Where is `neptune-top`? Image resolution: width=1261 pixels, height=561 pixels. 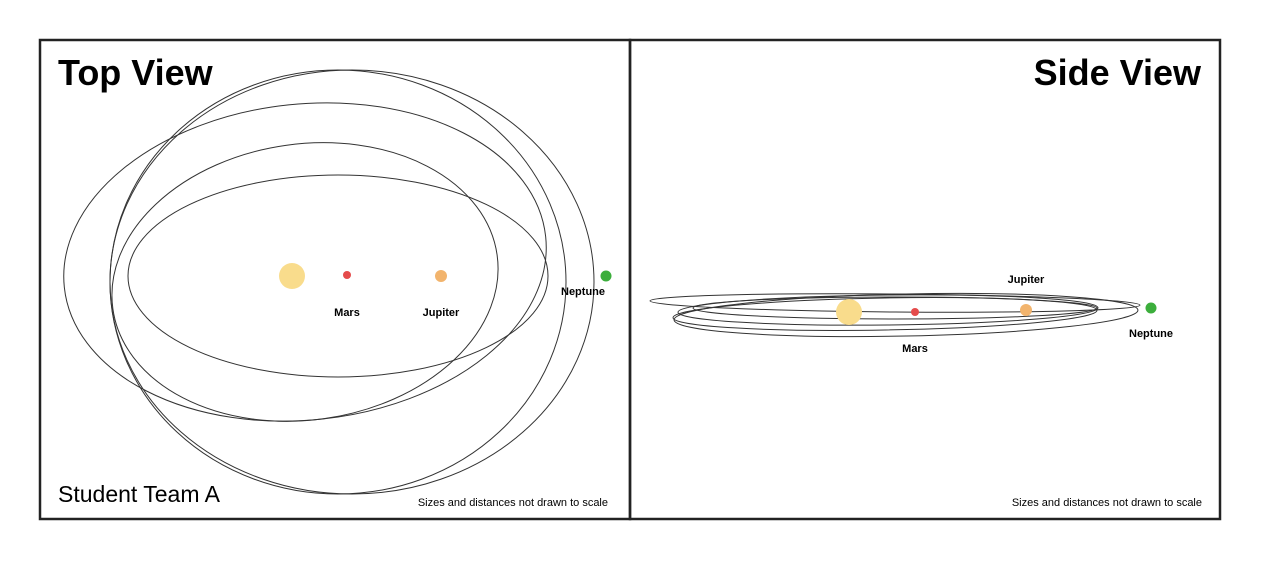 neptune-top is located at coordinates (606, 276).